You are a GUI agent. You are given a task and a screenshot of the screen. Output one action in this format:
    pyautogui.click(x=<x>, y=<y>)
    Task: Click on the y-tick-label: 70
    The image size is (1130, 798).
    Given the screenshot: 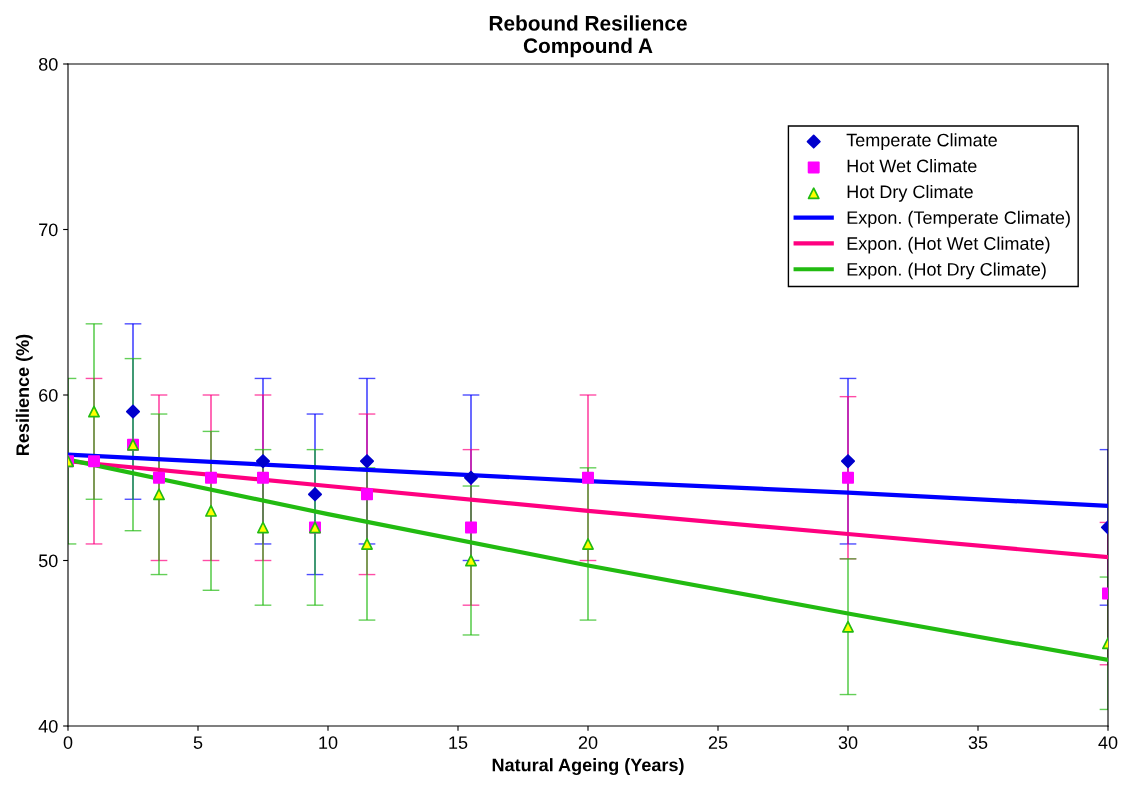 What is the action you would take?
    pyautogui.click(x=48, y=230)
    